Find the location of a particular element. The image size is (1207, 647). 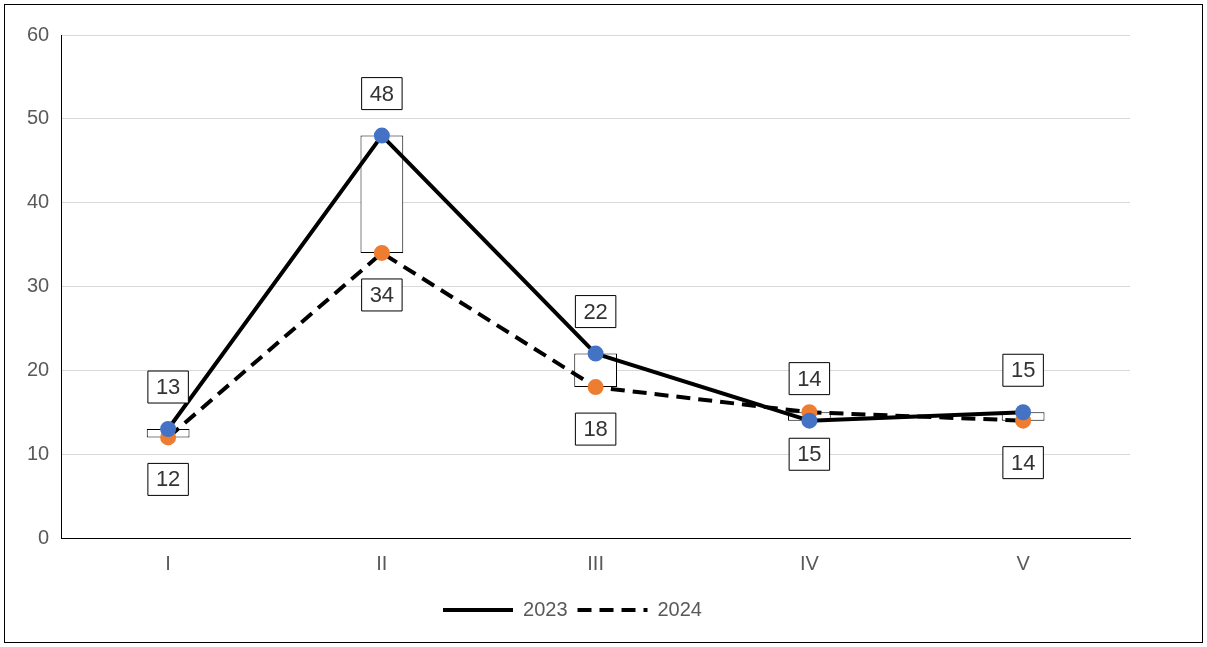

x-tick-label: III is located at coordinates (595, 562).